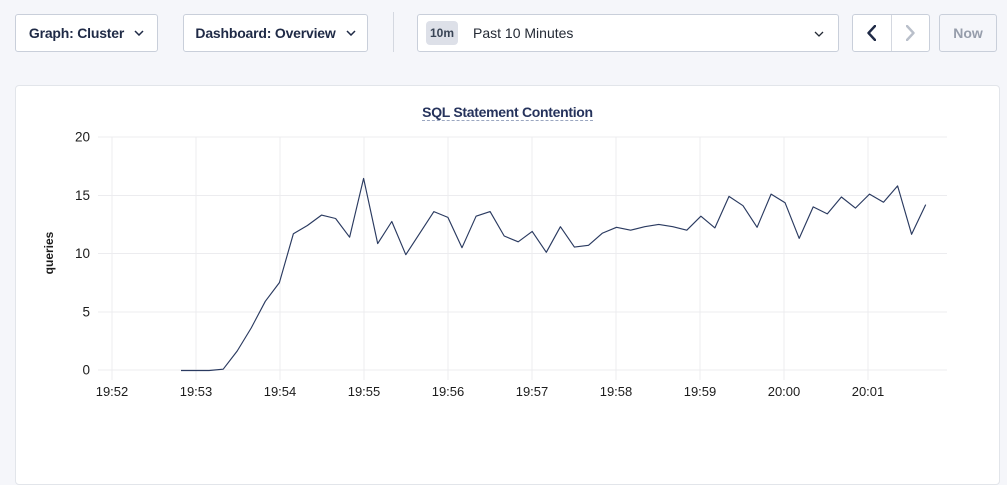 The height and width of the screenshot is (485, 1007). What do you see at coordinates (82, 137) in the screenshot?
I see `svg-text: 20` at bounding box center [82, 137].